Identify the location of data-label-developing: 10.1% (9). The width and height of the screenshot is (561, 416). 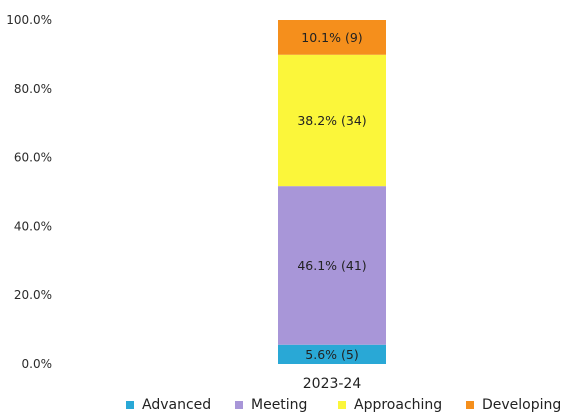
(331, 37).